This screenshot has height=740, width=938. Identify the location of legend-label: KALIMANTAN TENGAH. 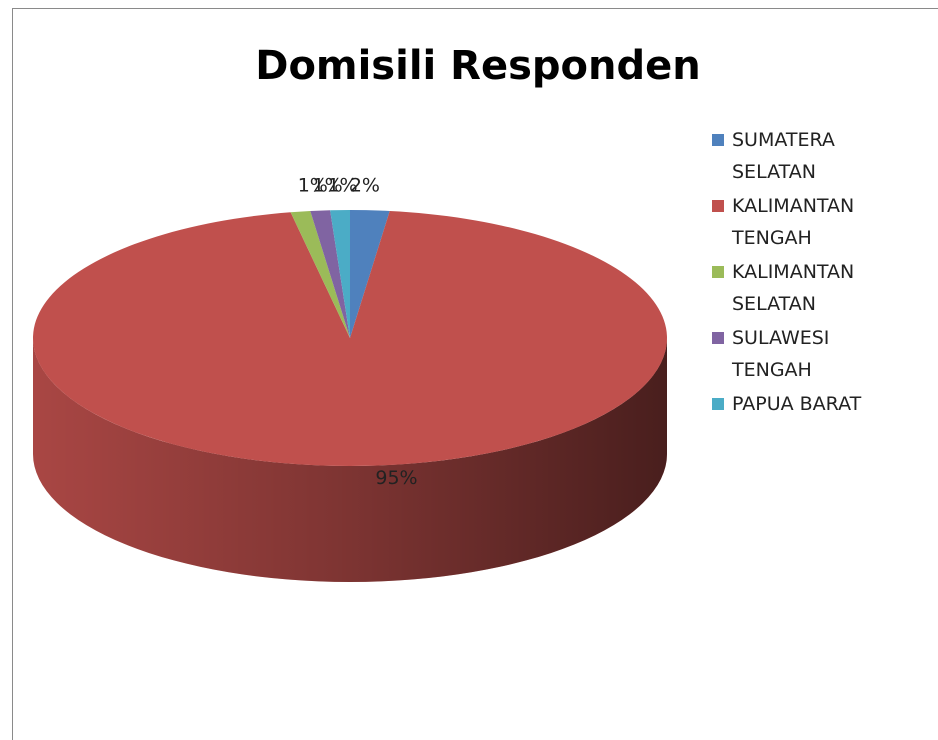
(793, 222).